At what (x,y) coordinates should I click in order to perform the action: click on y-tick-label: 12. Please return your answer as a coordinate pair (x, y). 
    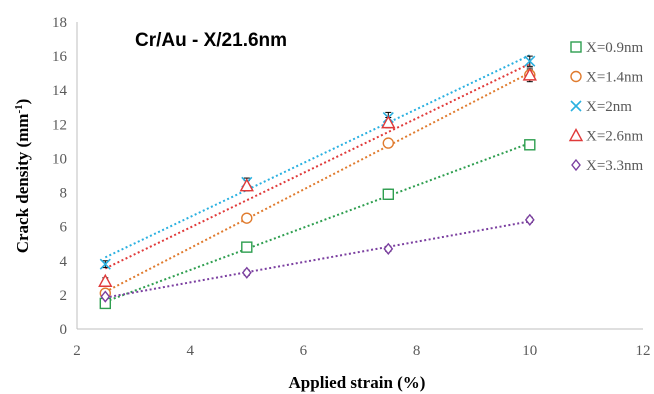
    Looking at the image, I should click on (59, 125).